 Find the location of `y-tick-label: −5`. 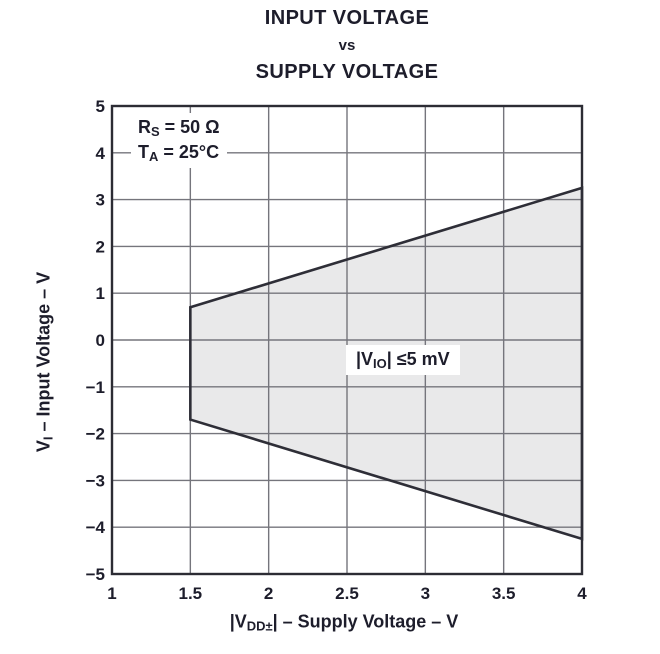

y-tick-label: −5 is located at coordinates (95, 574).